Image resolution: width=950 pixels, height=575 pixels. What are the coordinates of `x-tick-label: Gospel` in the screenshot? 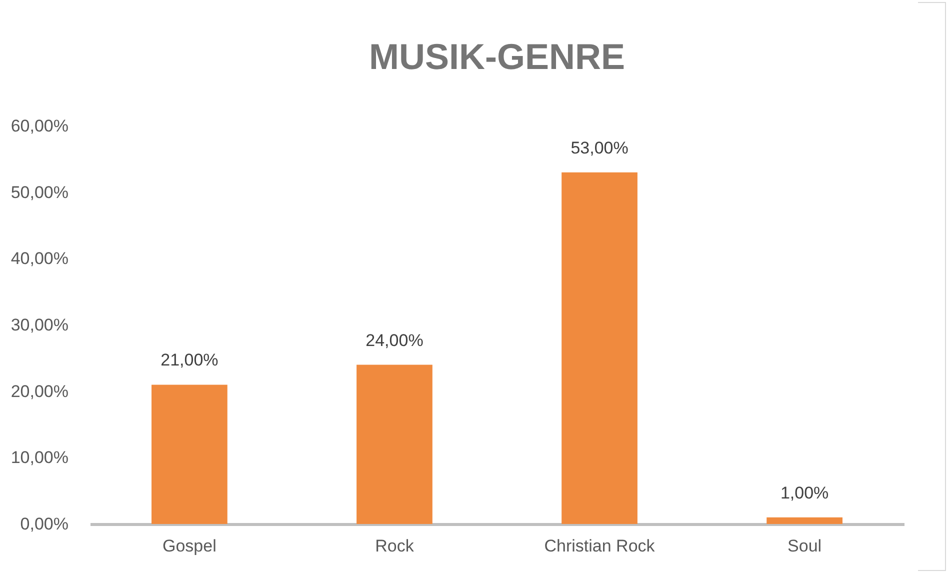 It's located at (189, 546).